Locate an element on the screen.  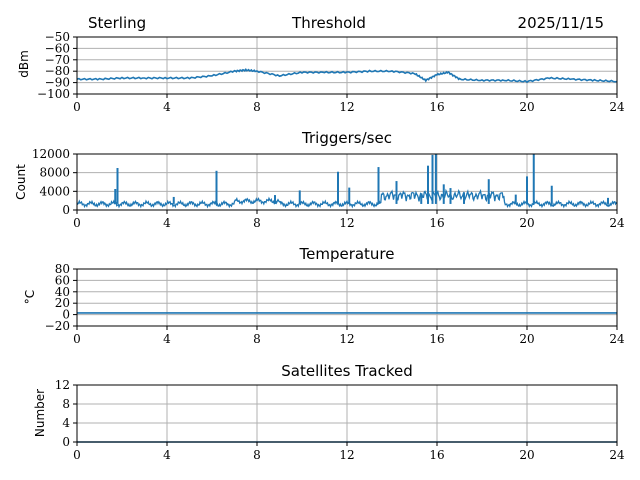
station-label: Sterling is located at coordinates (117, 23).